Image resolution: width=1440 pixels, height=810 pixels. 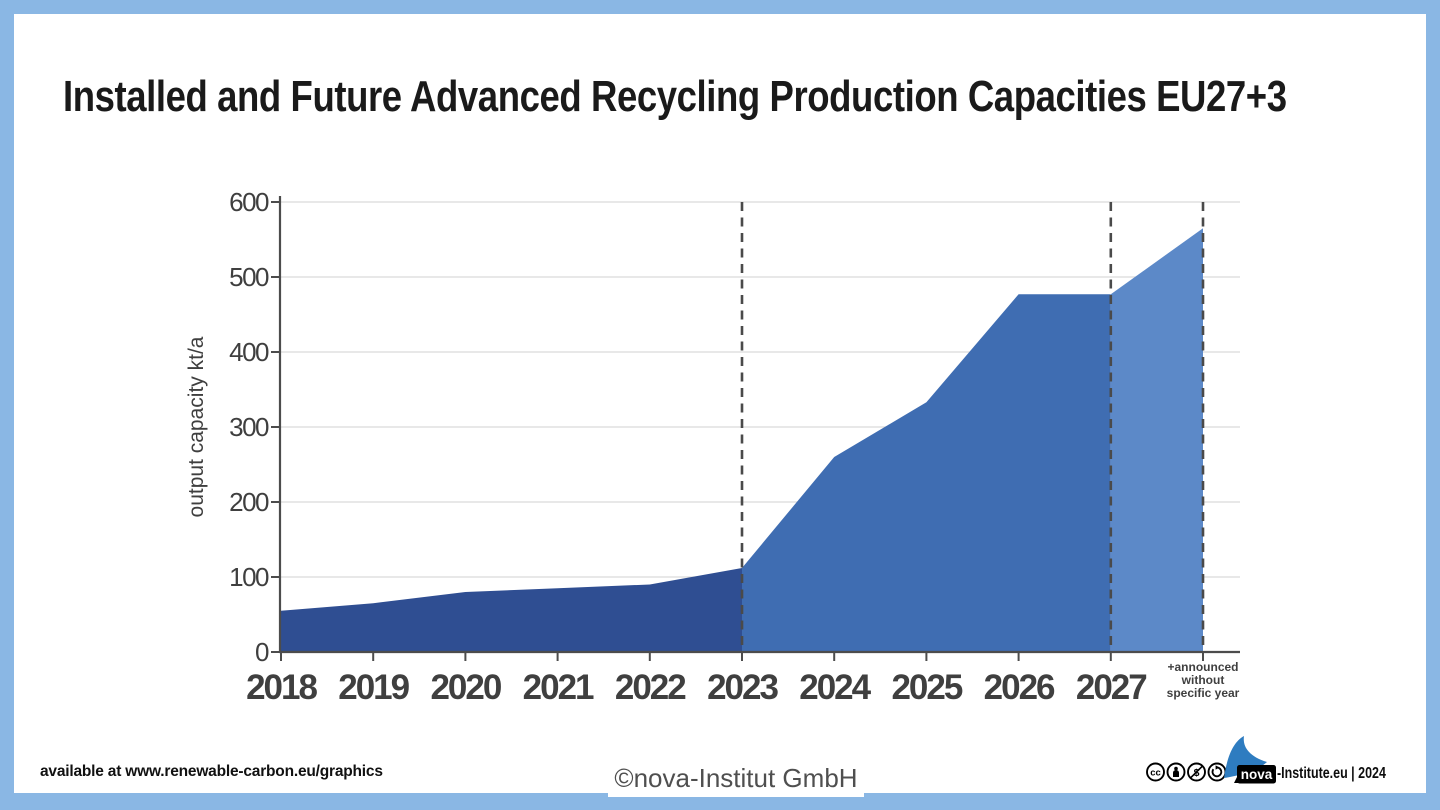 I want to click on area-segment-installed-2018-2023, so click(x=511, y=610).